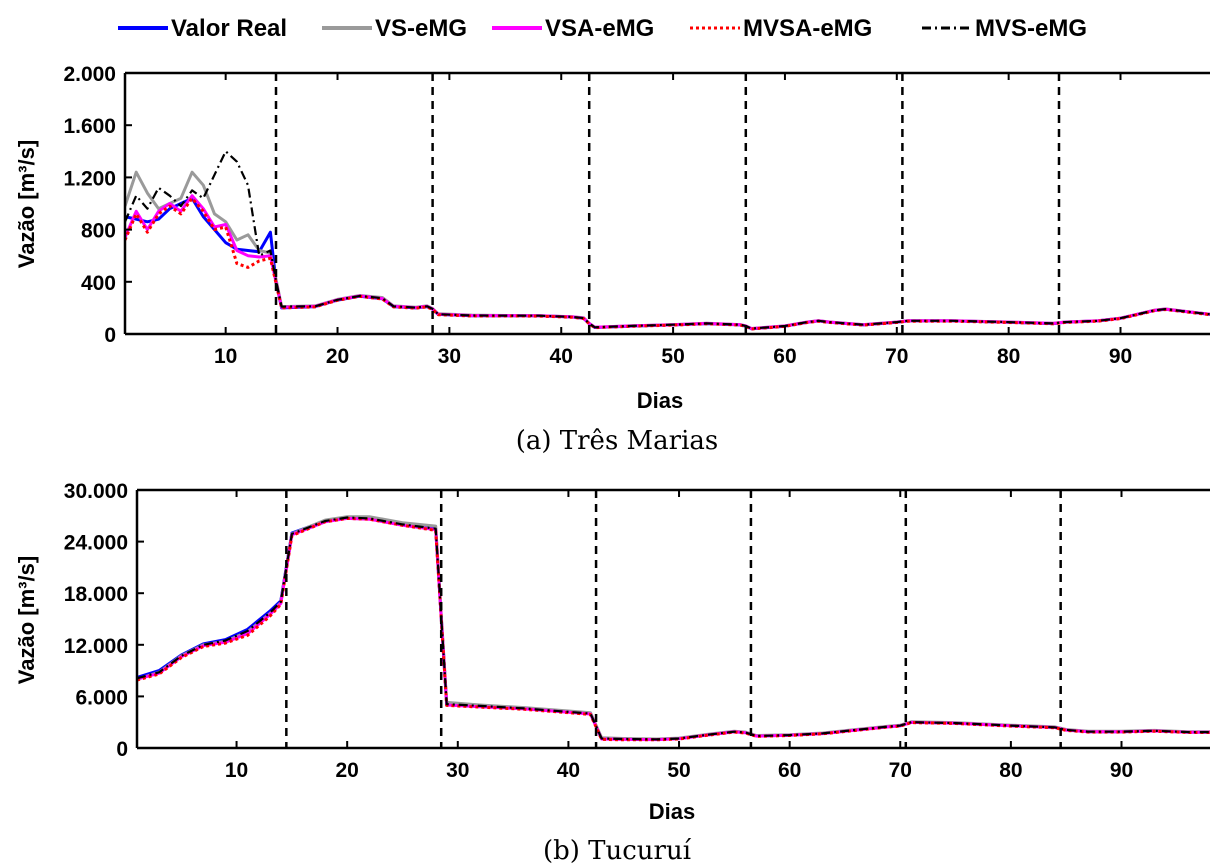 Image resolution: width=1210 pixels, height=868 pixels. What do you see at coordinates (660, 400) in the screenshot?
I see `panel-a-xlabel: Dias` at bounding box center [660, 400].